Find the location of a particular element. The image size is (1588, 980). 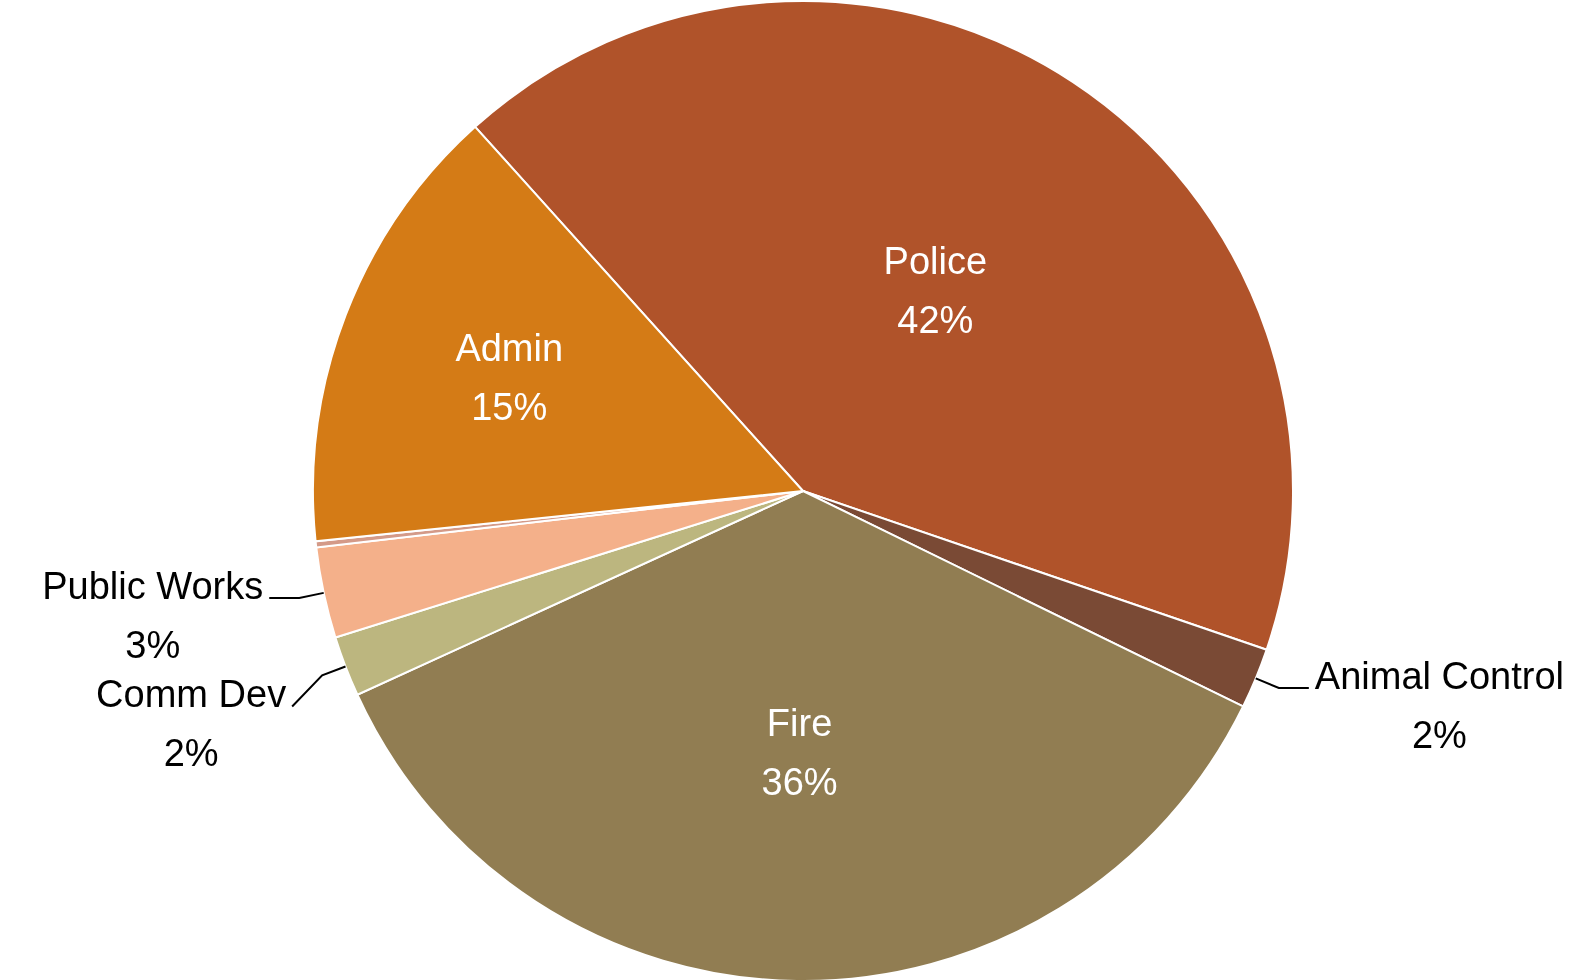

slice-label: Police is located at coordinates (935, 261).